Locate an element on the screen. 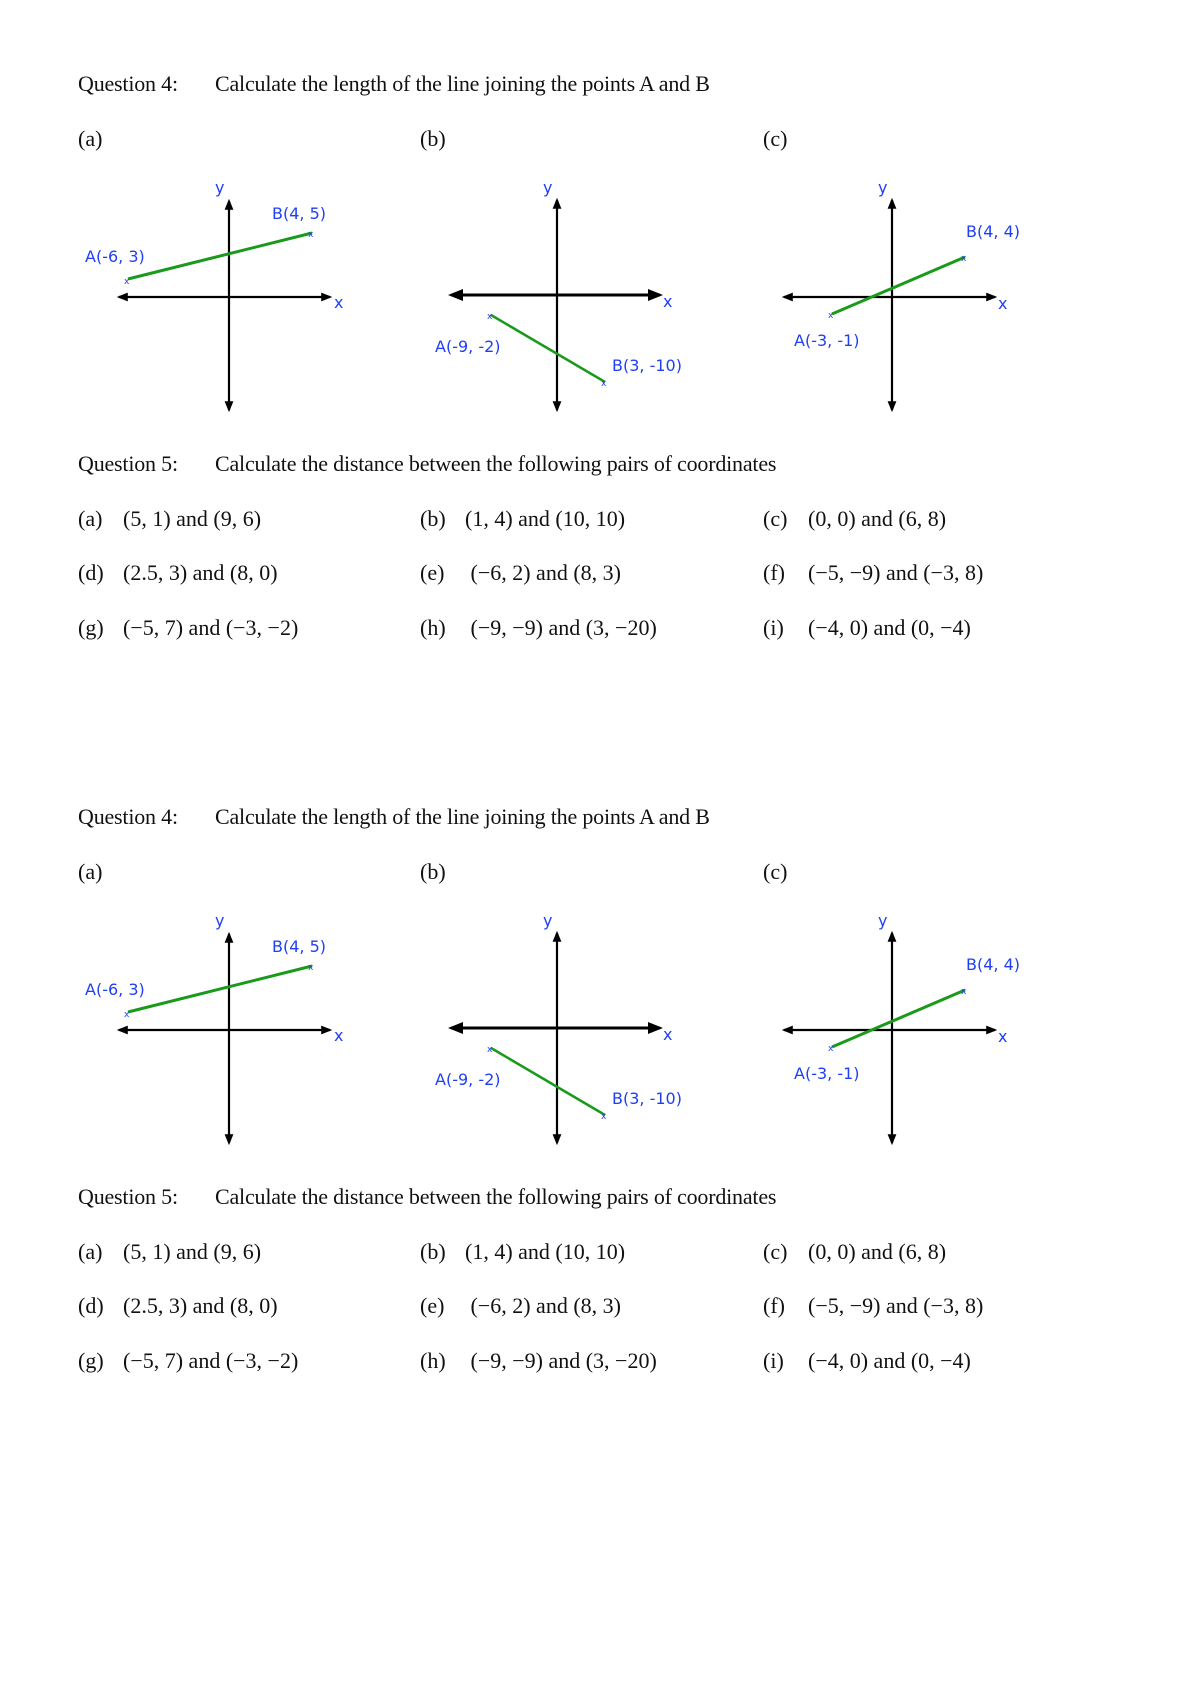 This screenshot has width=1200, height=1696. item-tag: (e) is located at coordinates (432, 572).